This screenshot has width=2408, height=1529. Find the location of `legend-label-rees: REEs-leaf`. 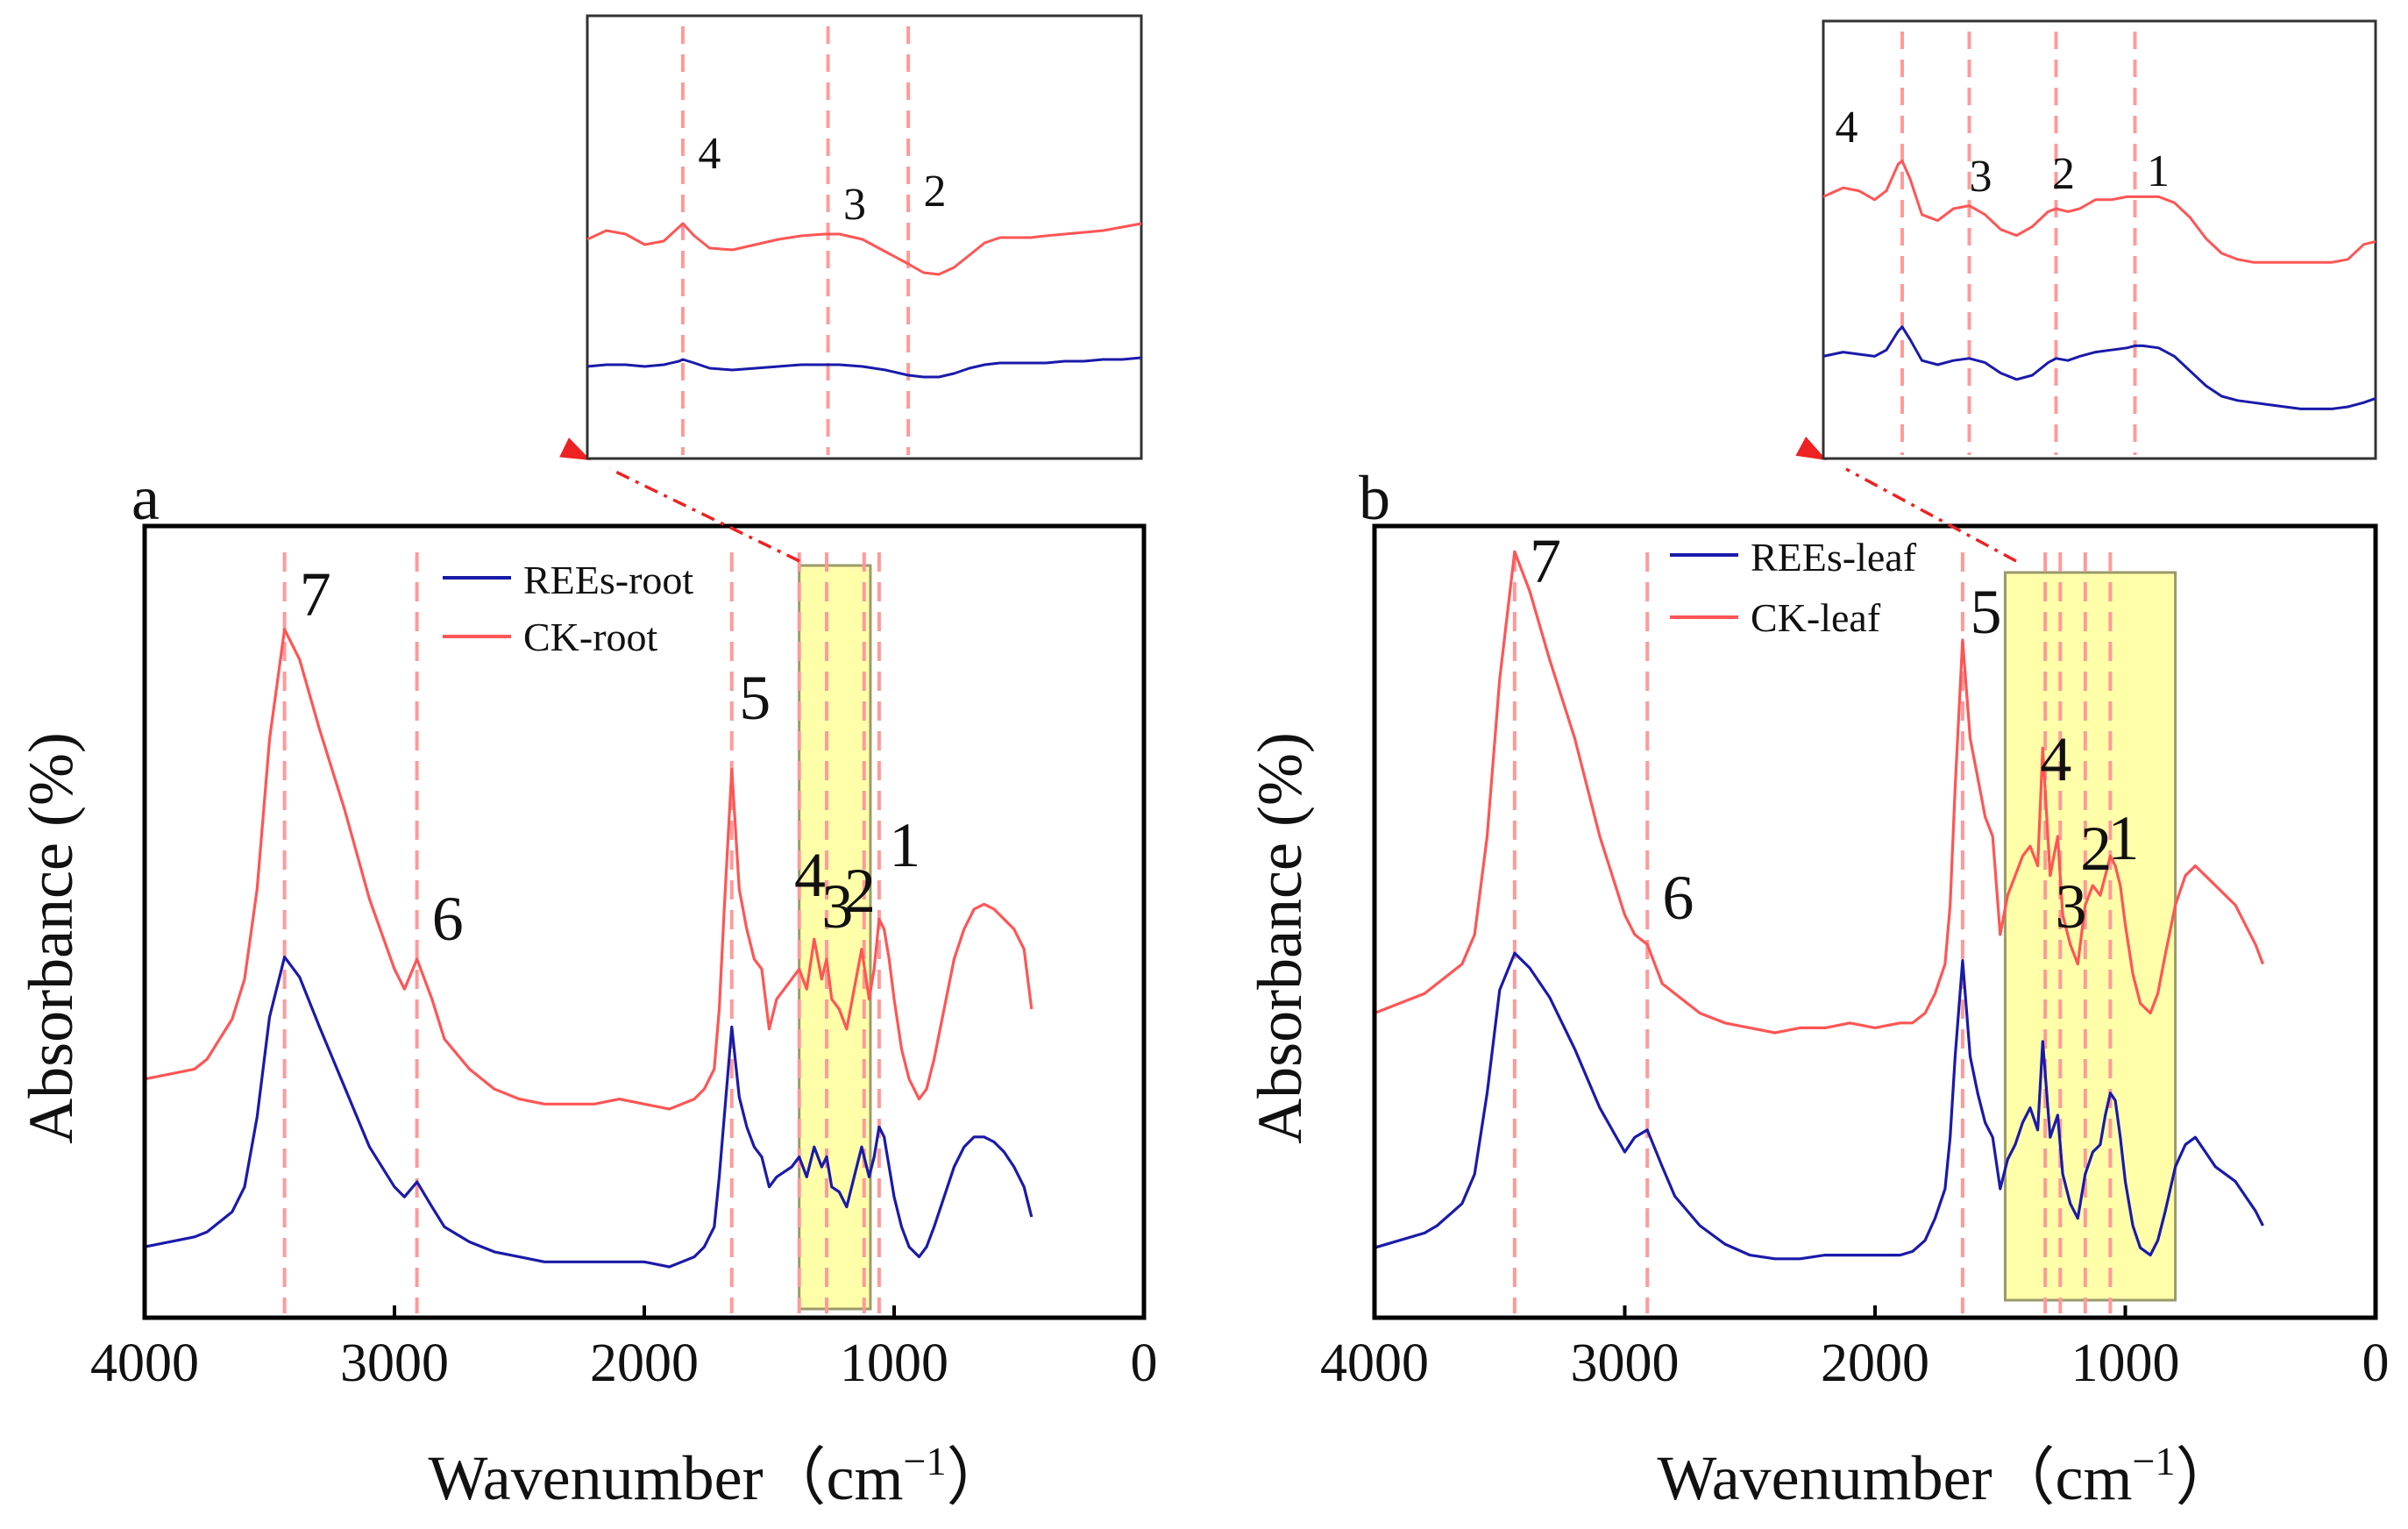

legend-label-rees: REEs-leaf is located at coordinates (1834, 557).